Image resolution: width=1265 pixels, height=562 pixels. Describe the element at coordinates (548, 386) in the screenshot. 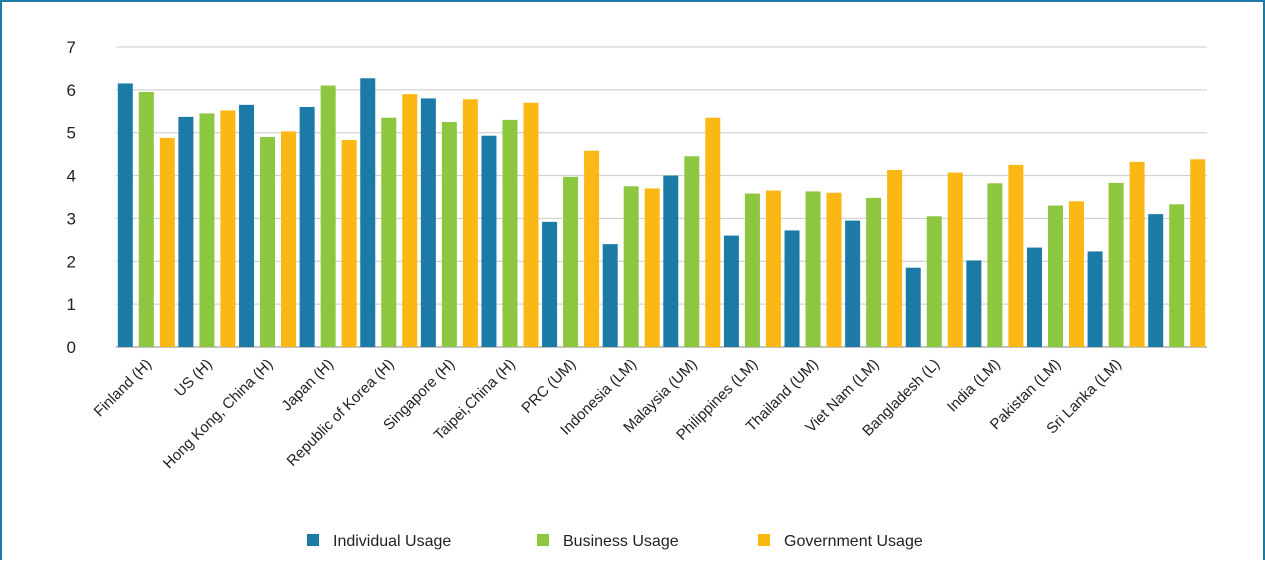

I see `x-tick-label: PRC (UM)` at that location.